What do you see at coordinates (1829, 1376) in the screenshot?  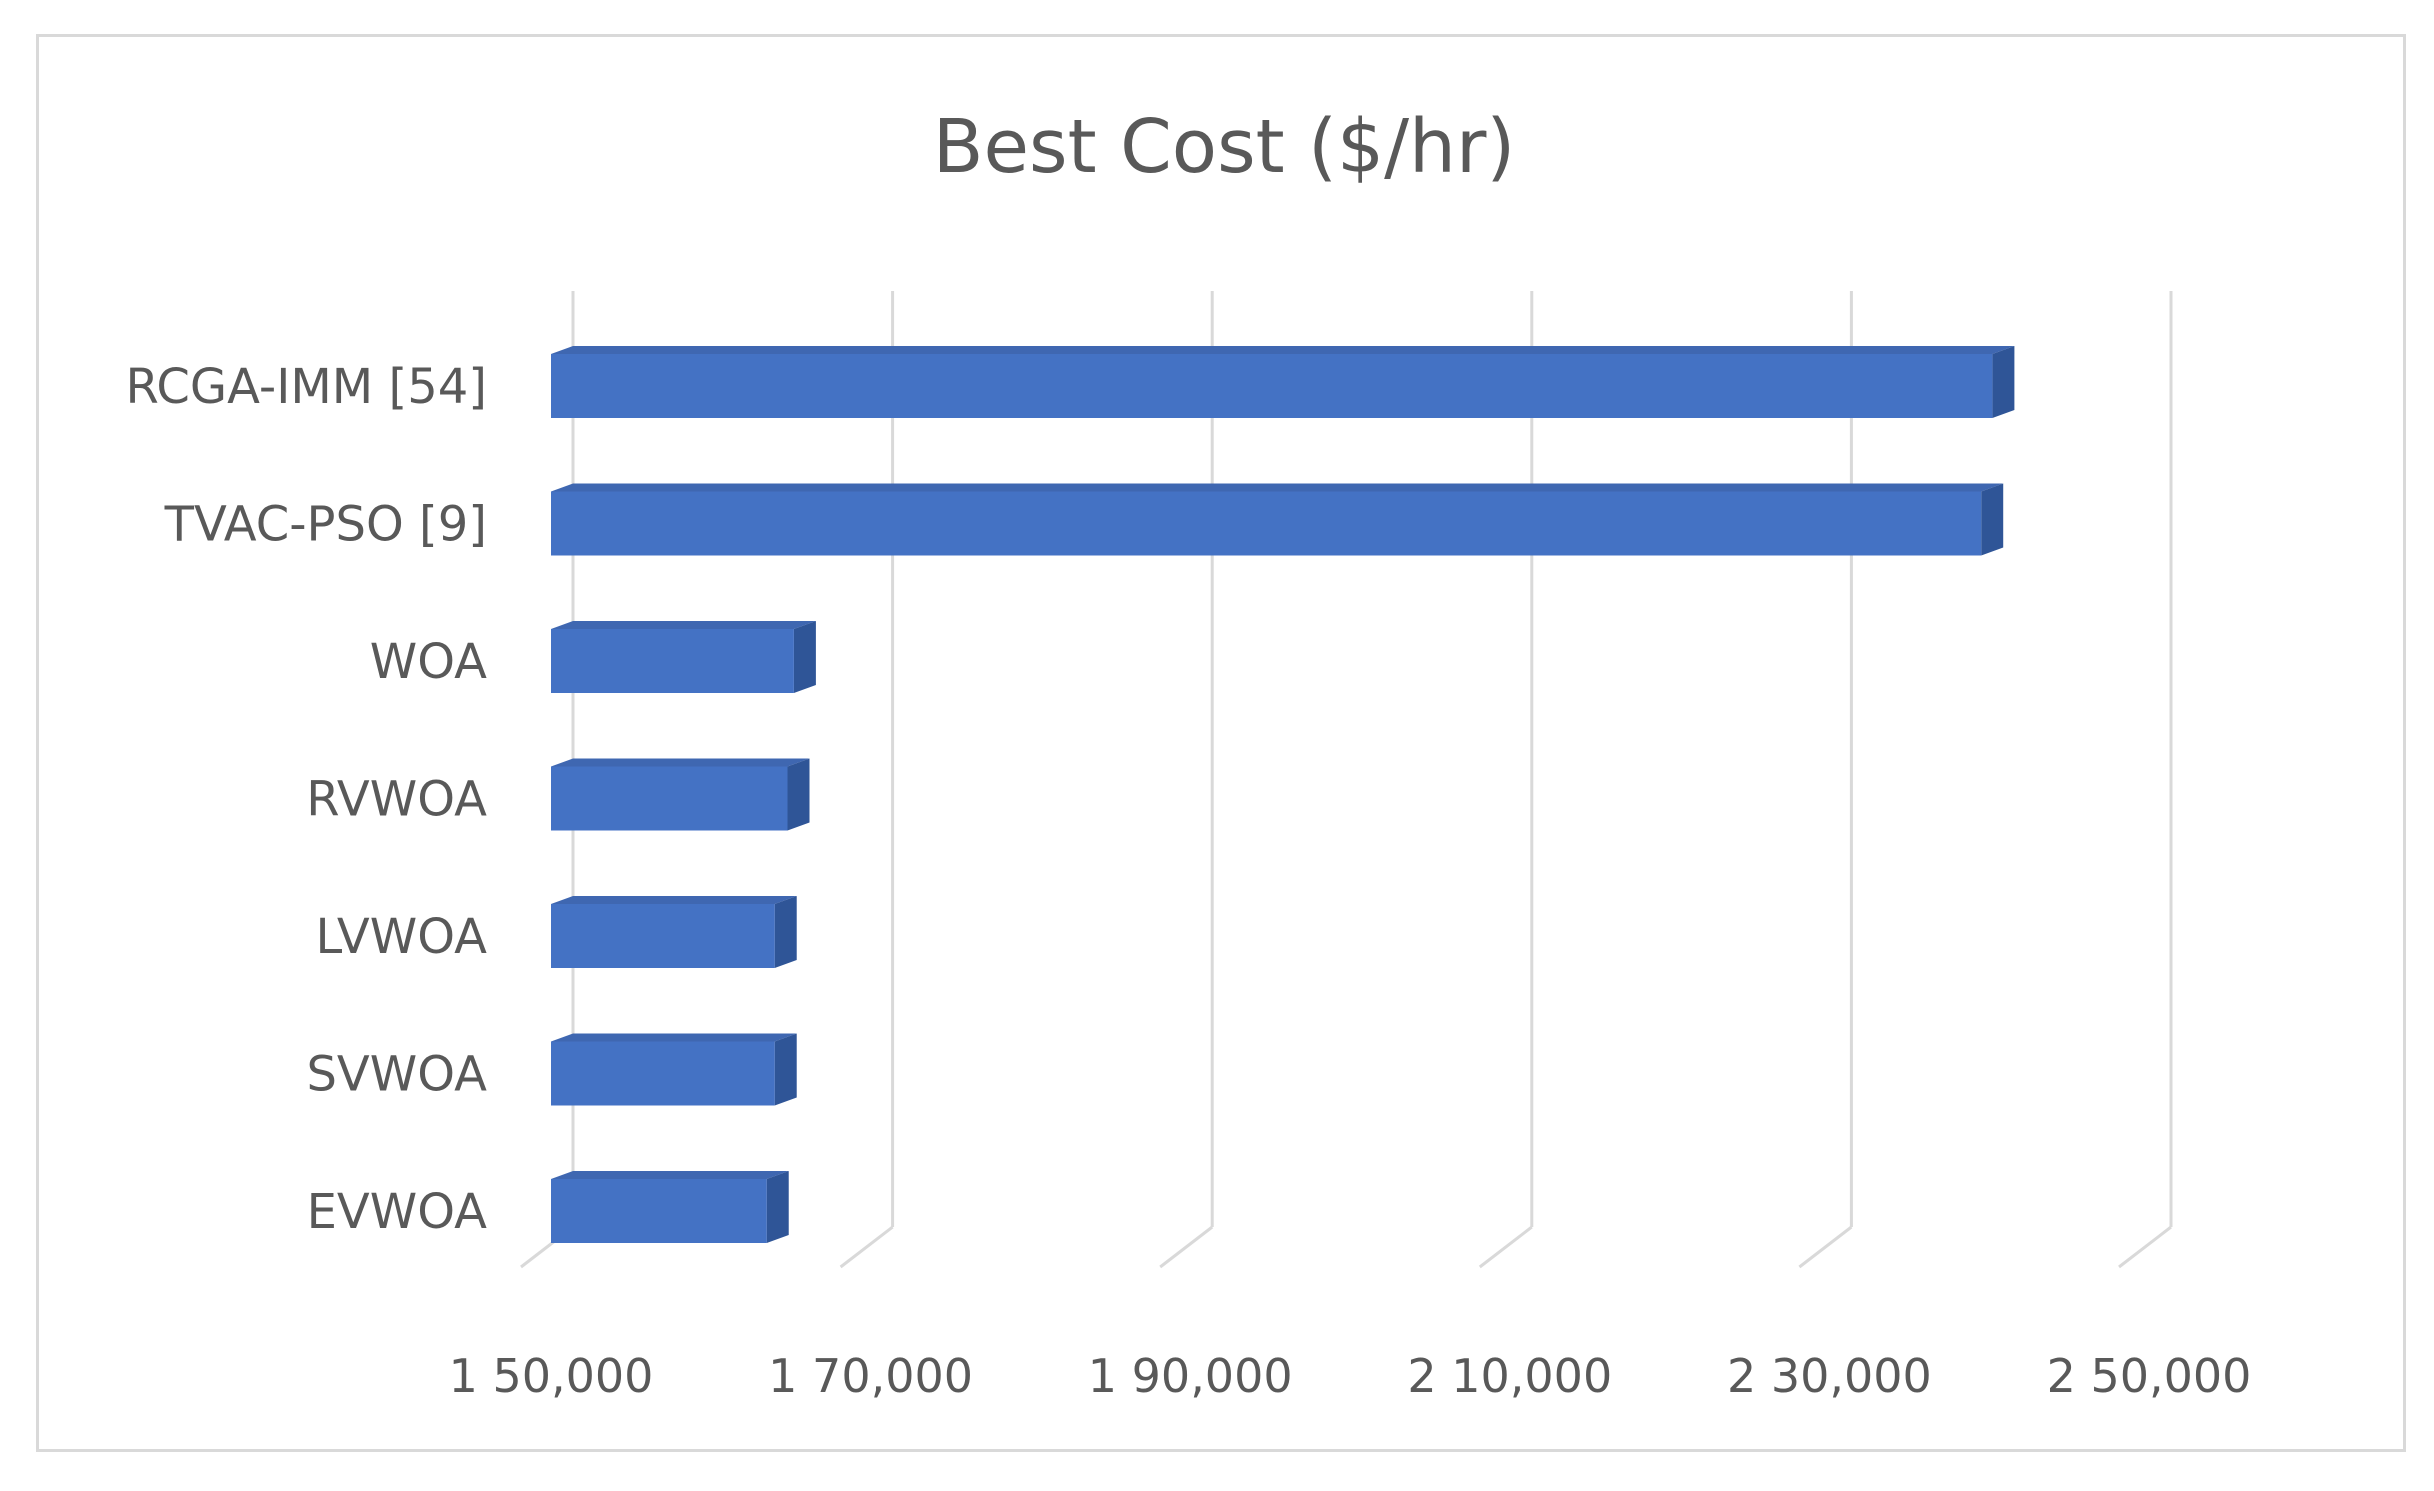 I see `x-tick-label: 2 30,000` at bounding box center [1829, 1376].